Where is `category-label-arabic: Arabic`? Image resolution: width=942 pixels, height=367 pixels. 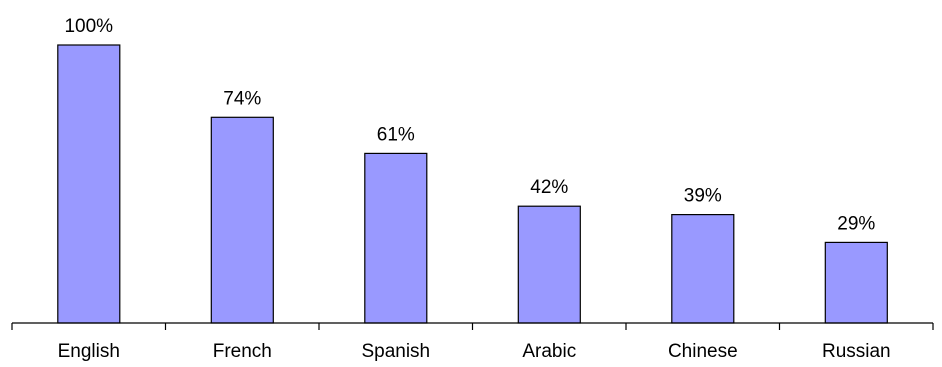 category-label-arabic: Arabic is located at coordinates (549, 351).